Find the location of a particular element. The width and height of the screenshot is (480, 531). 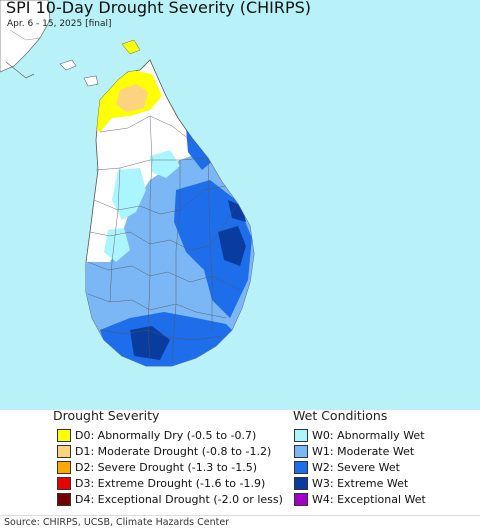

legend-label: W1: Moderate Wet is located at coordinates (363, 451).